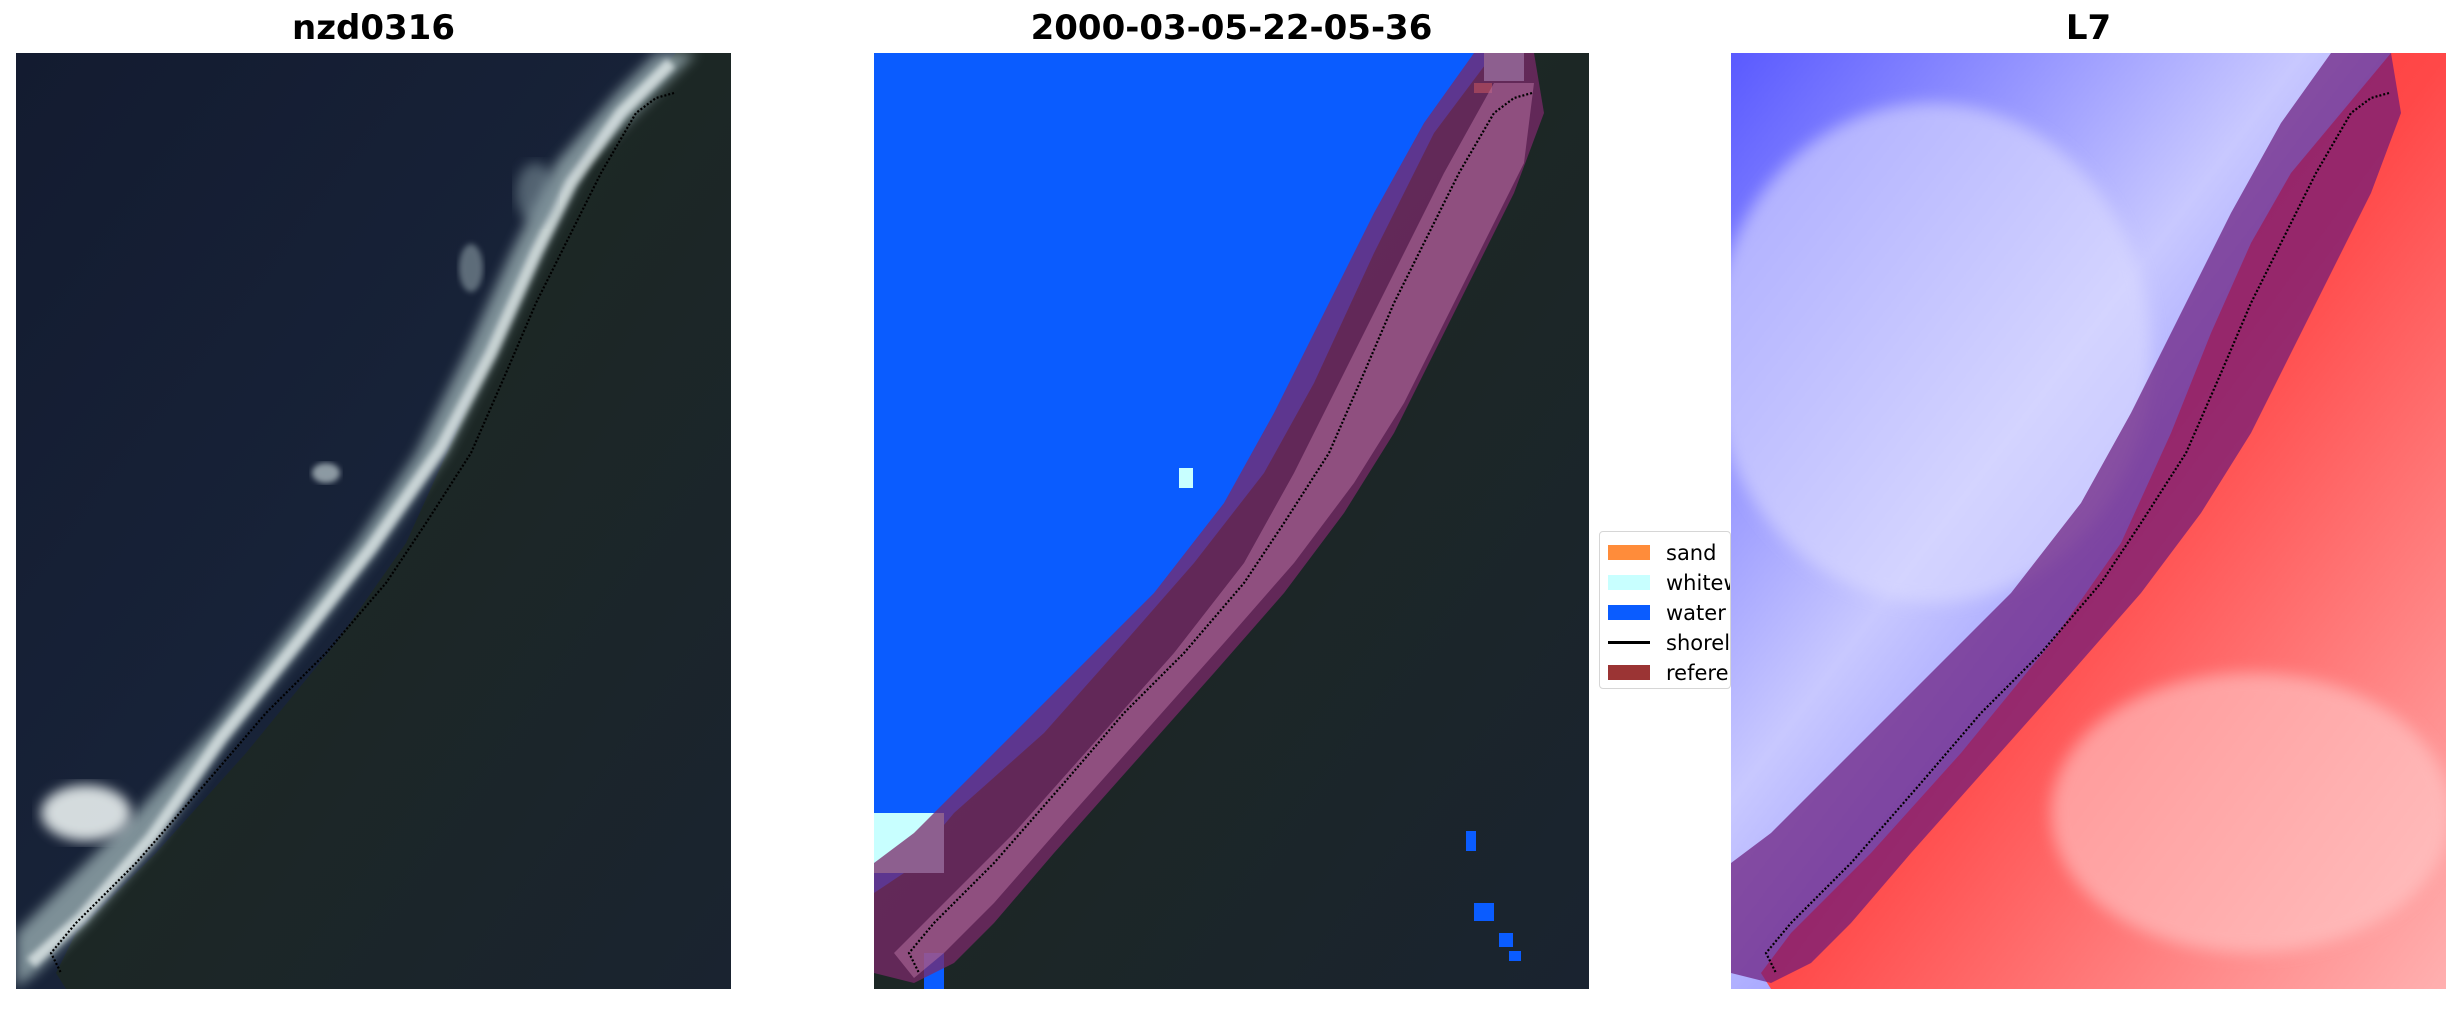 The width and height of the screenshot is (2460, 1009). What do you see at coordinates (86, 813) in the screenshot?
I see `whitewater-patch` at bounding box center [86, 813].